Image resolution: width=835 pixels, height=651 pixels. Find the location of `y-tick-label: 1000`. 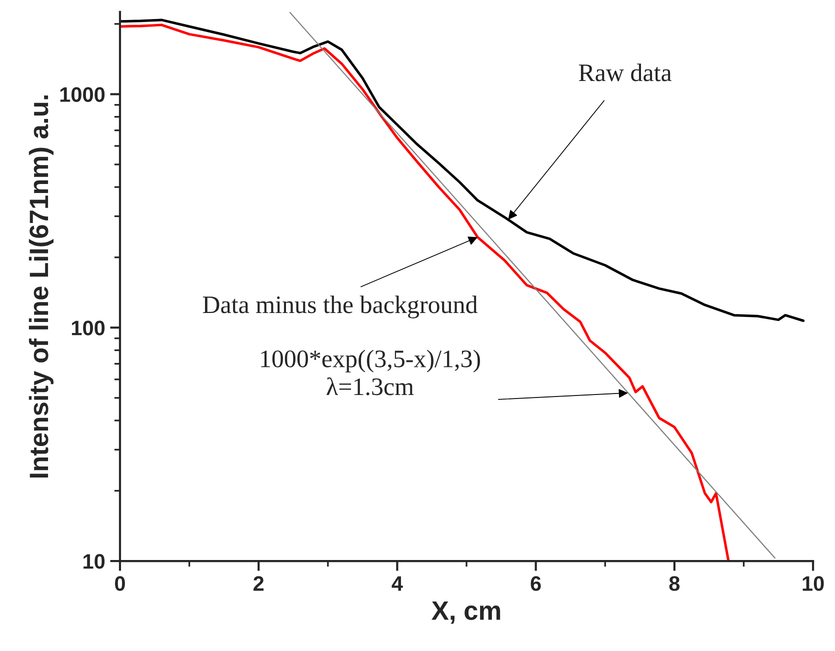

y-tick-label: 1000 is located at coordinates (82, 94).